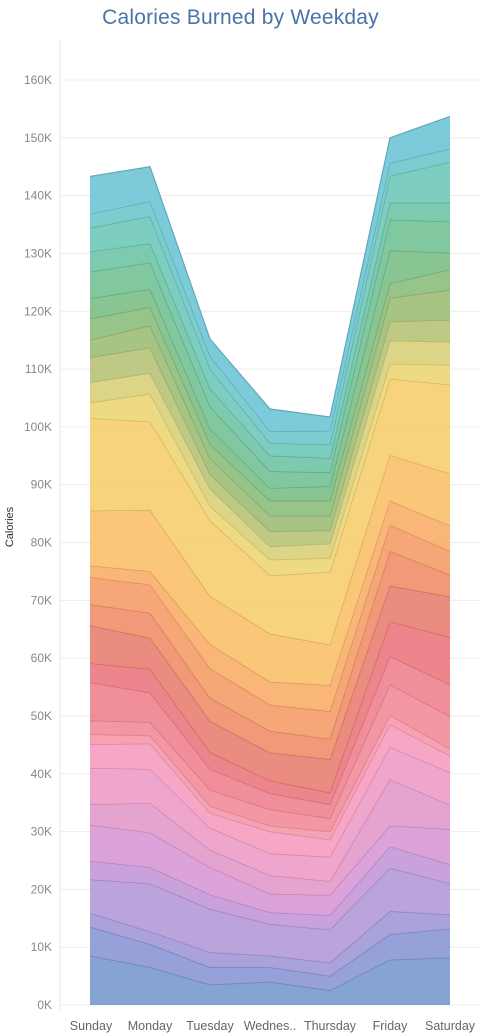 This screenshot has width=481, height=1035. What do you see at coordinates (38, 138) in the screenshot?
I see `y-tick-label: 150K` at bounding box center [38, 138].